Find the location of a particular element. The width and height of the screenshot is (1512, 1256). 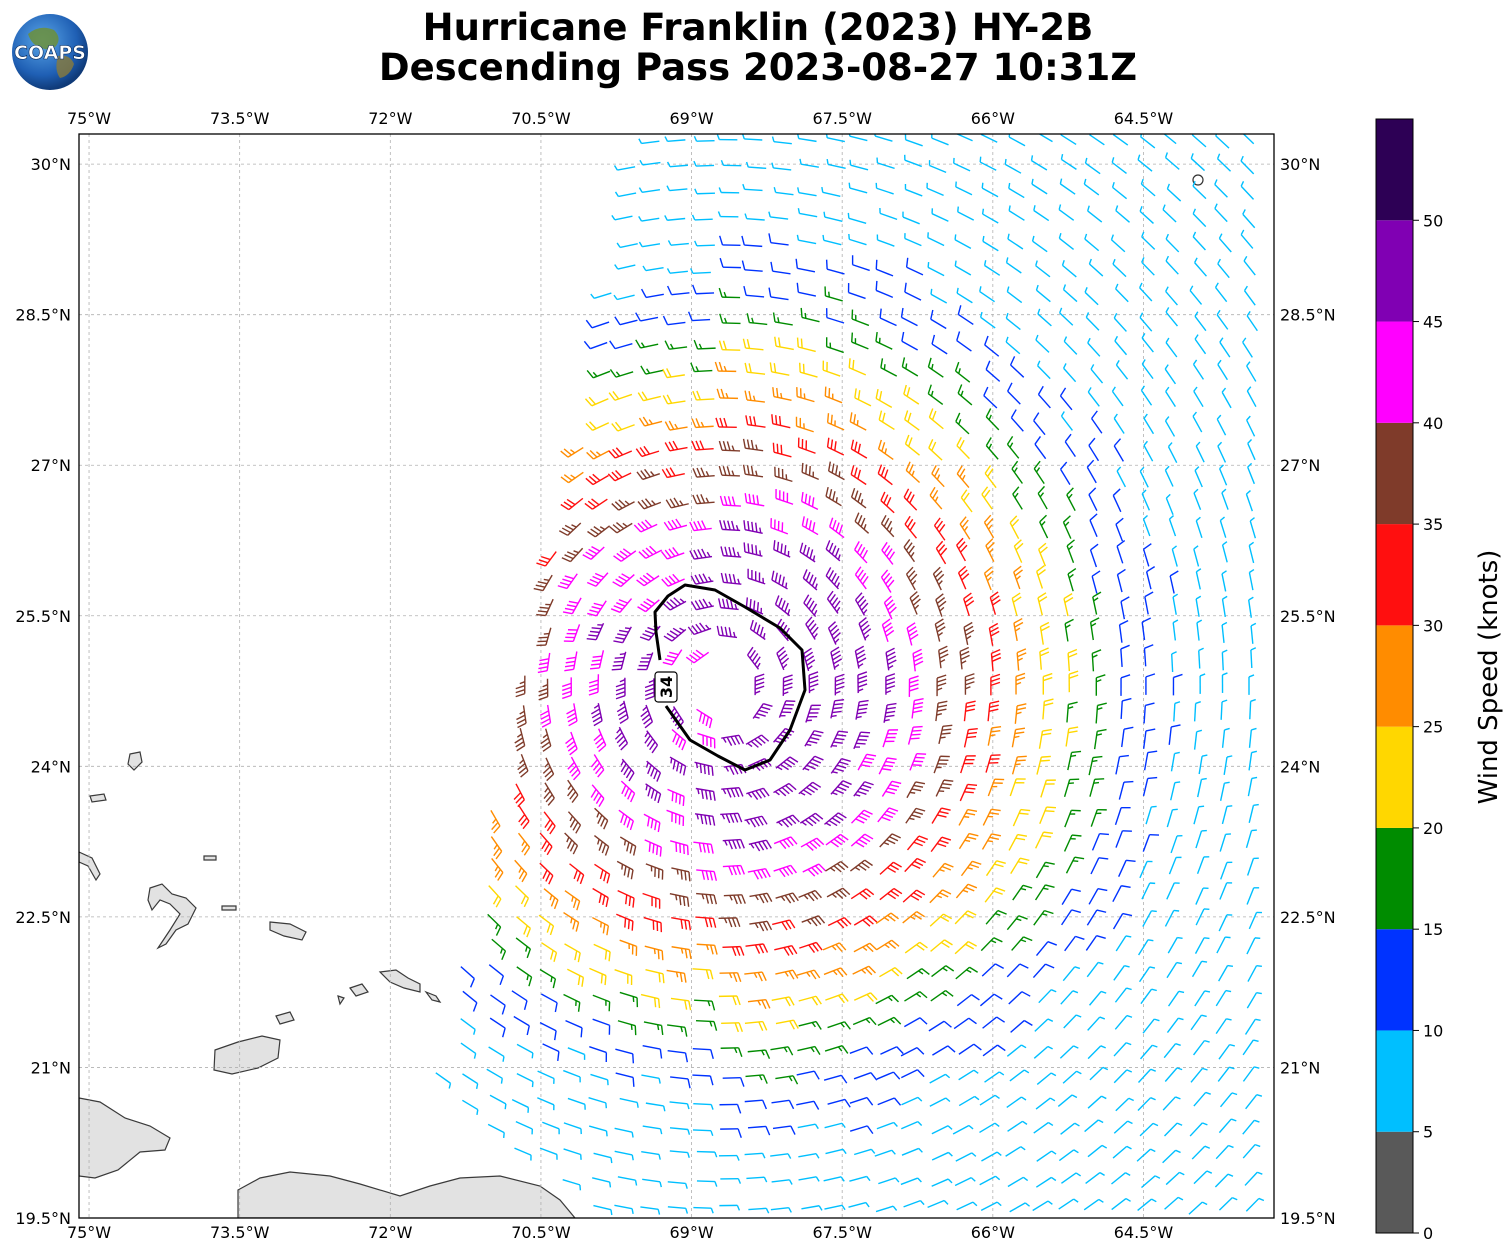

lat-tick-label-left: 25.5°N is located at coordinates (43, 616).